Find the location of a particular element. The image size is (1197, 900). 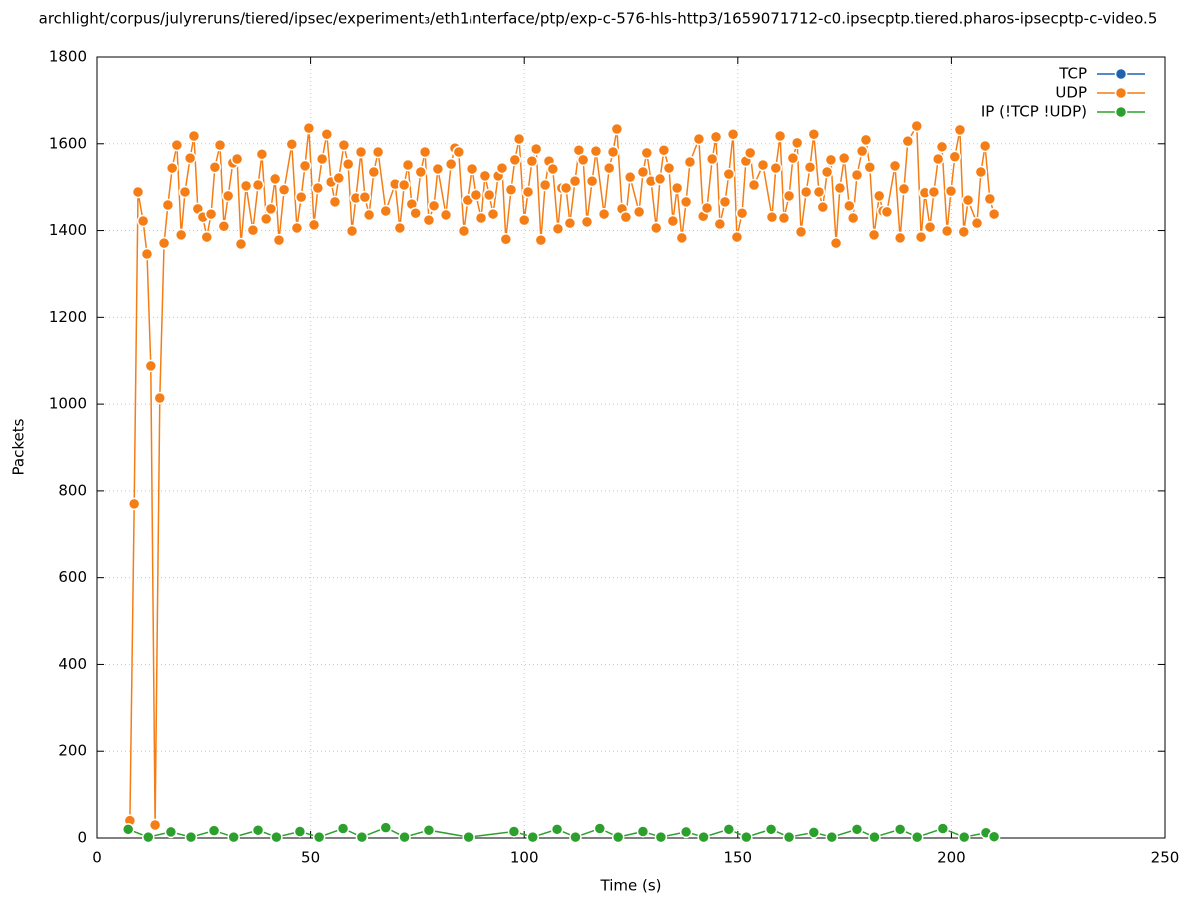

x-tick-label: 0 is located at coordinates (97, 858).